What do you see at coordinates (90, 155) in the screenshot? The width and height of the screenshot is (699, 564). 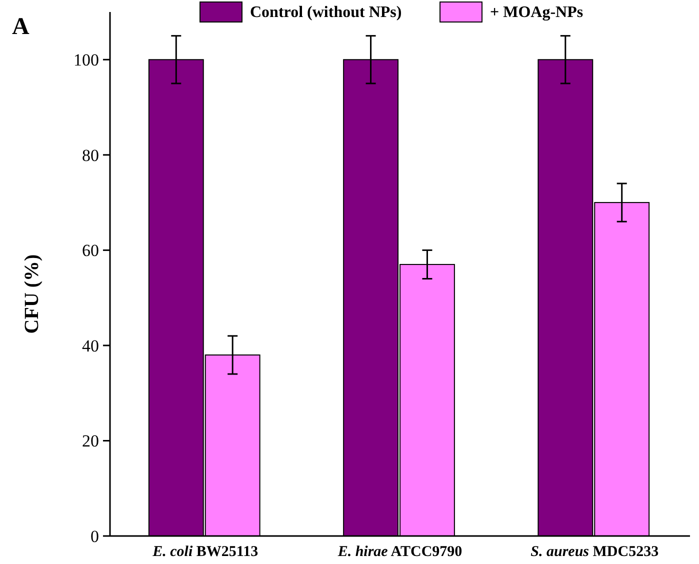 I see `y-tick-label: 80` at bounding box center [90, 155].